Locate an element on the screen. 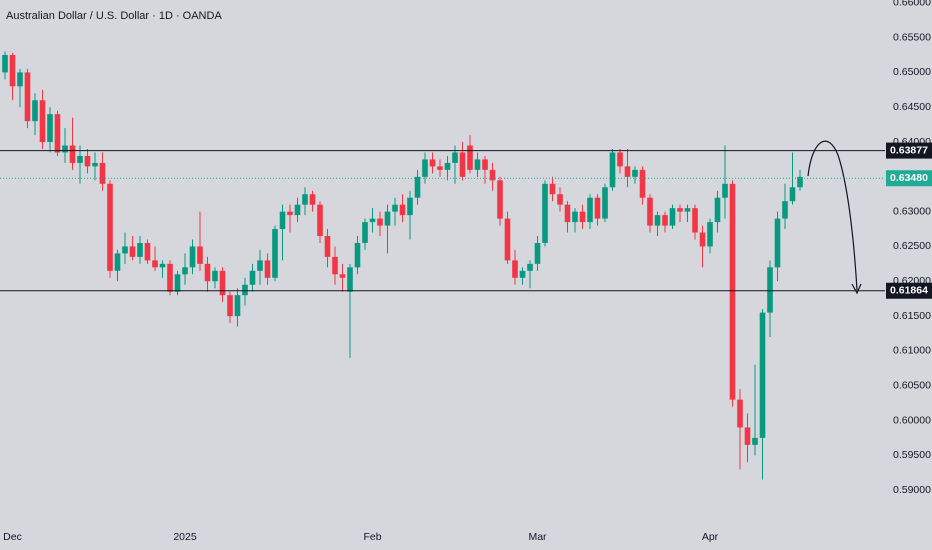 The width and height of the screenshot is (932, 550). y-tick-label: 0.65500 is located at coordinates (912, 37).